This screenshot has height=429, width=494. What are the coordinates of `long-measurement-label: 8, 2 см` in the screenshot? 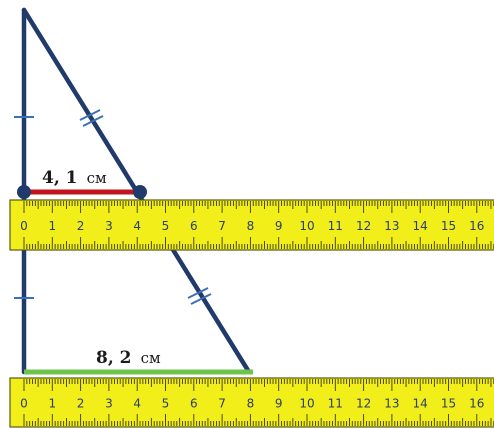 It's located at (128, 358).